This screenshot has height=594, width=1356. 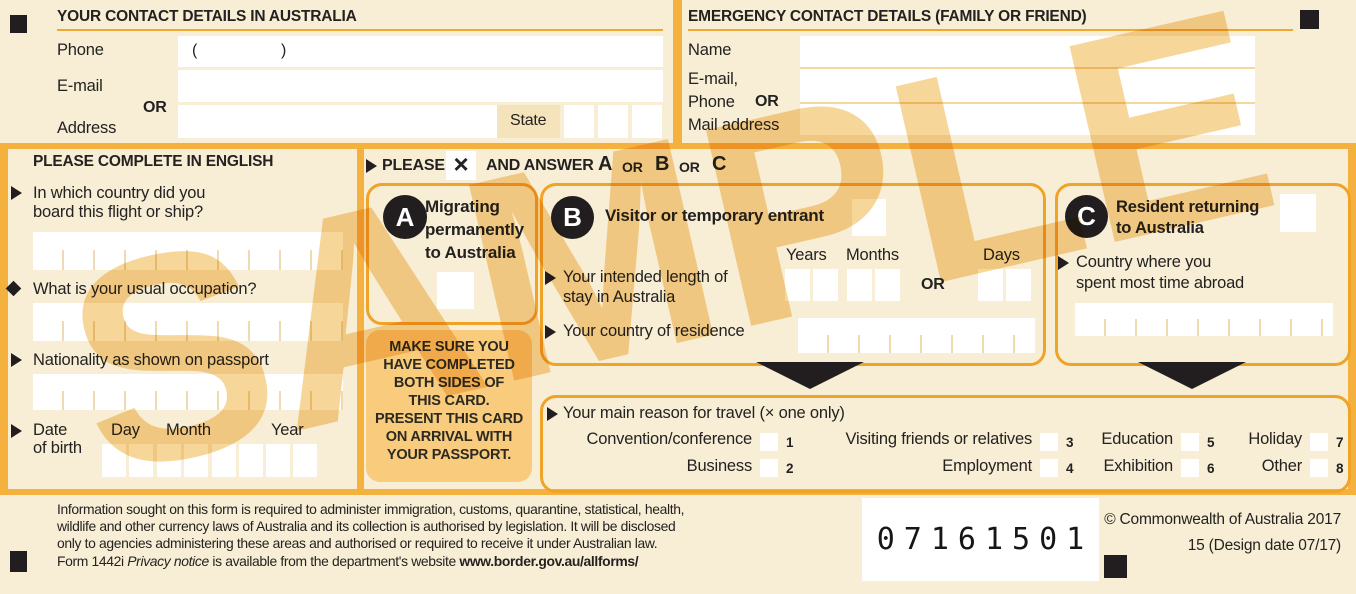 What do you see at coordinates (80, 86) in the screenshot?
I see `email-label: E-mail` at bounding box center [80, 86].